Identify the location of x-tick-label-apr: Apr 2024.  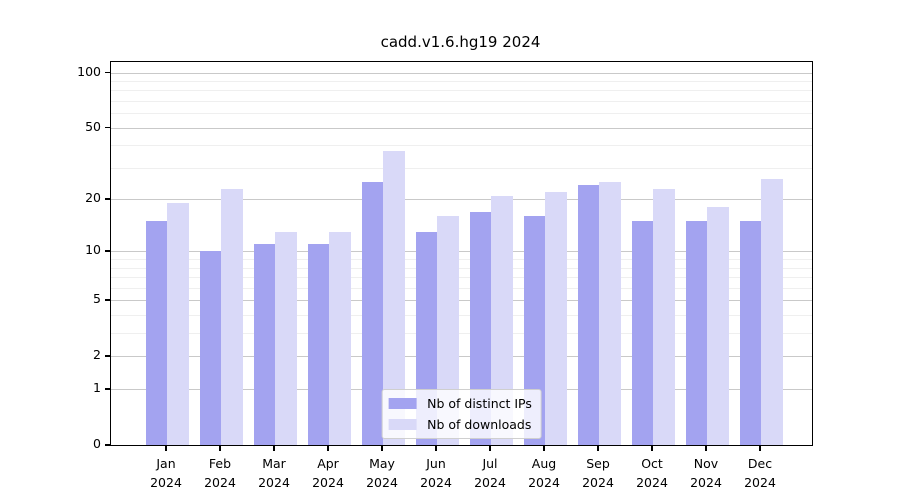
(328, 473).